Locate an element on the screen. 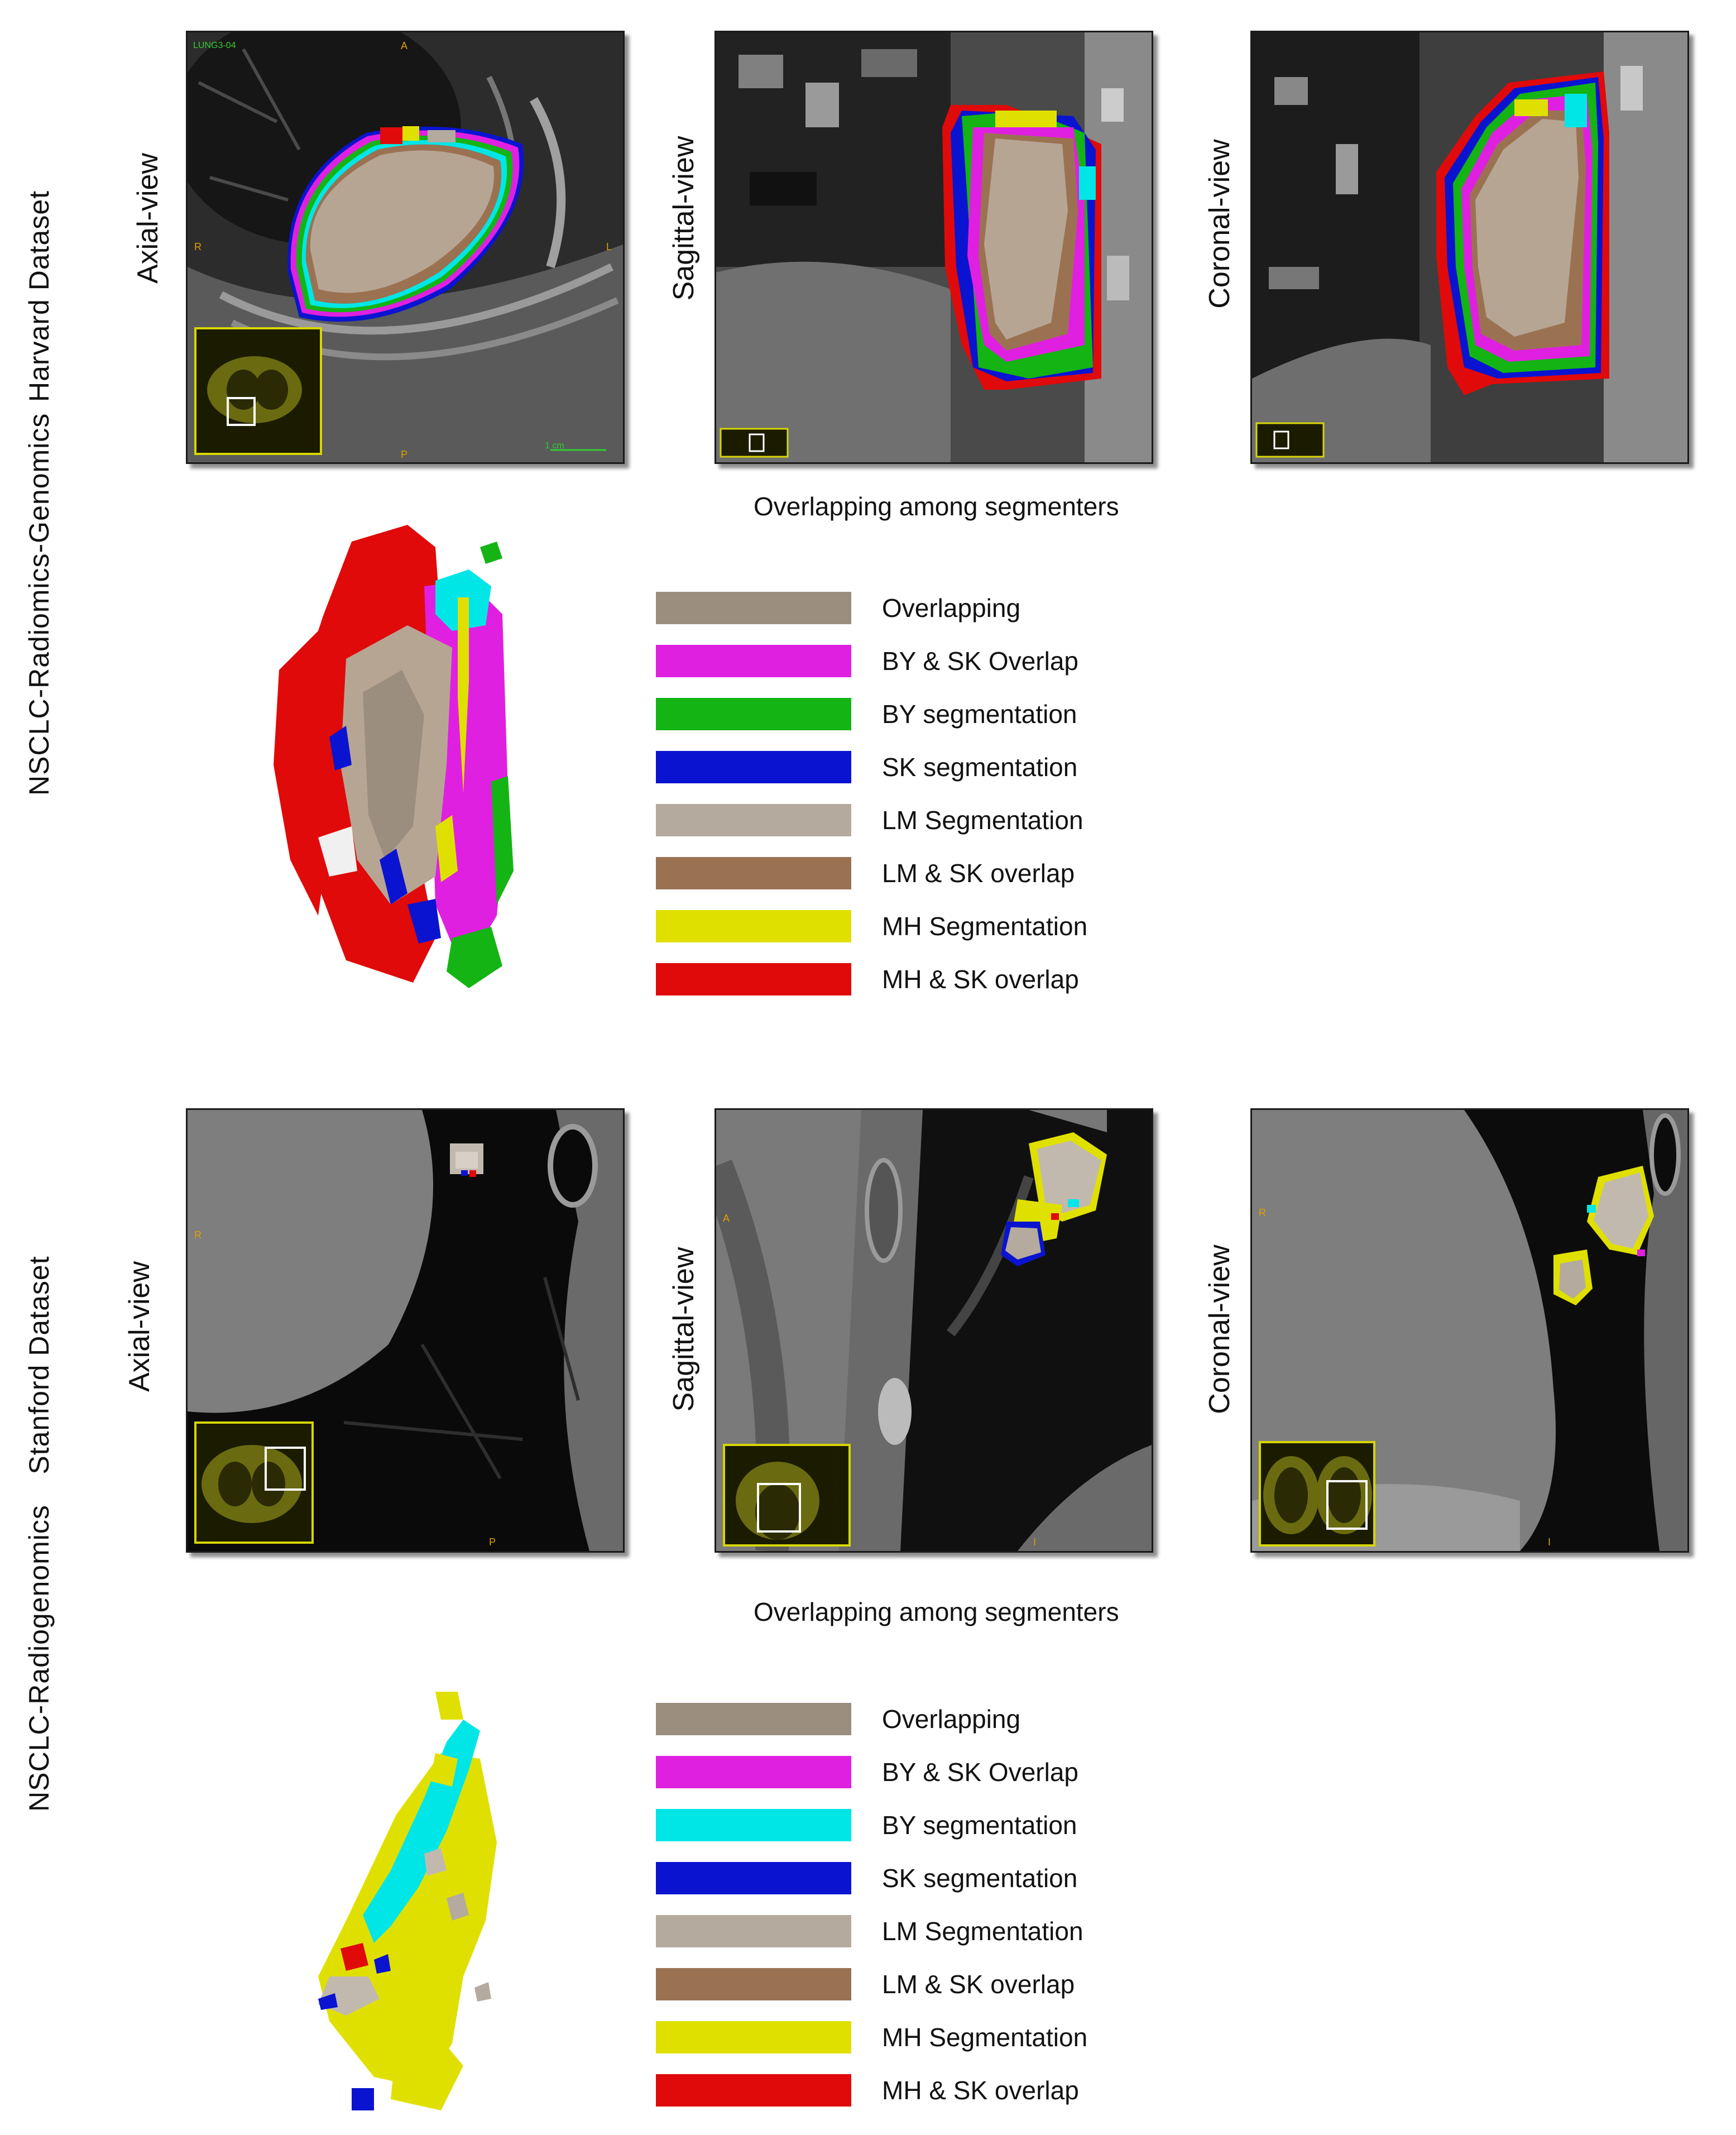 The height and width of the screenshot is (2135, 1736). coronal-view-label: Coronal-view is located at coordinates (1219, 224).